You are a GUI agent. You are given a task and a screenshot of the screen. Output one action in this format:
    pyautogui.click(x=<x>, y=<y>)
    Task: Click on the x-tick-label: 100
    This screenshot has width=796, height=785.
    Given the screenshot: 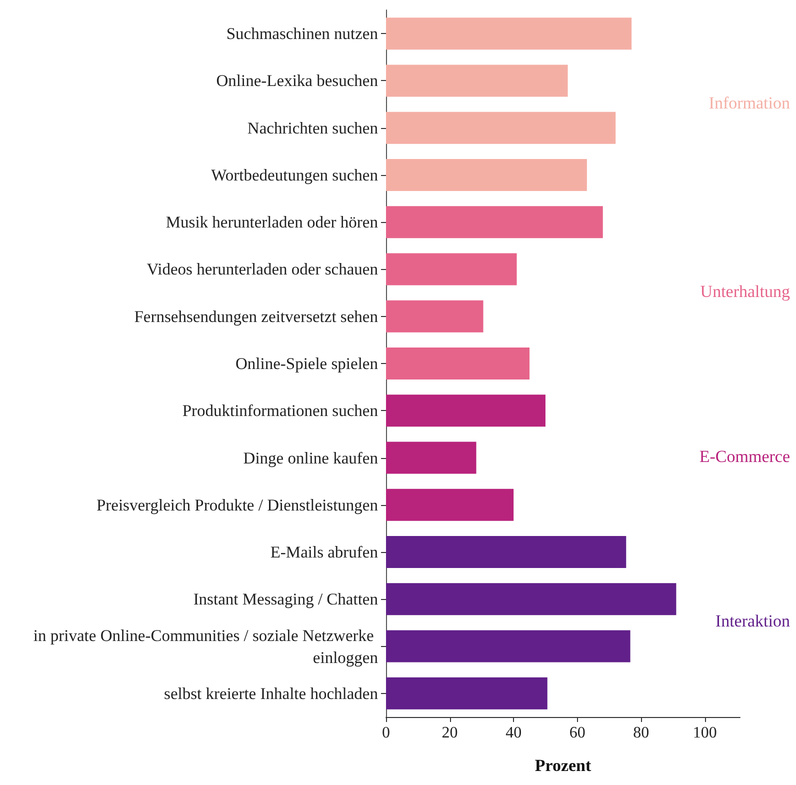 What is the action you would take?
    pyautogui.click(x=704, y=733)
    